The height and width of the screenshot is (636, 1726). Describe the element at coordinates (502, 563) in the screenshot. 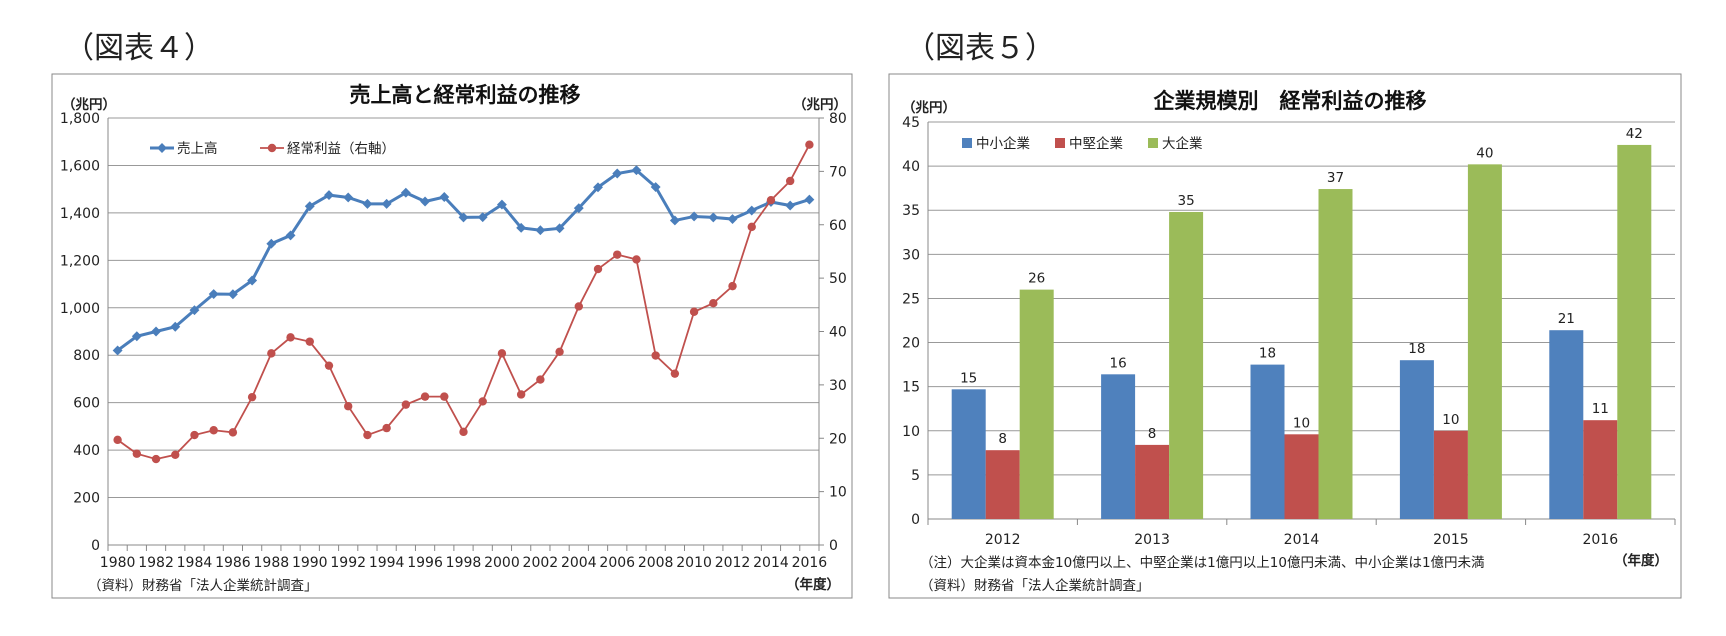

I see `x-tick-label: 2000` at that location.